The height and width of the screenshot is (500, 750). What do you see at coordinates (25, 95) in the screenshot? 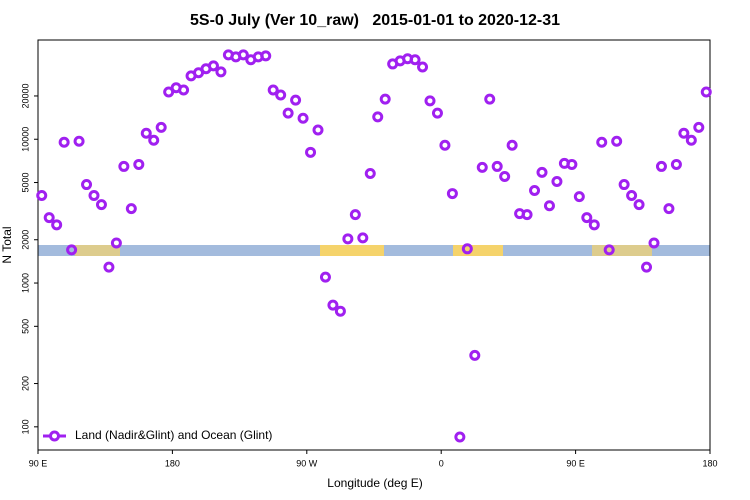
I see `y-tick-label: 20000` at bounding box center [25, 95].